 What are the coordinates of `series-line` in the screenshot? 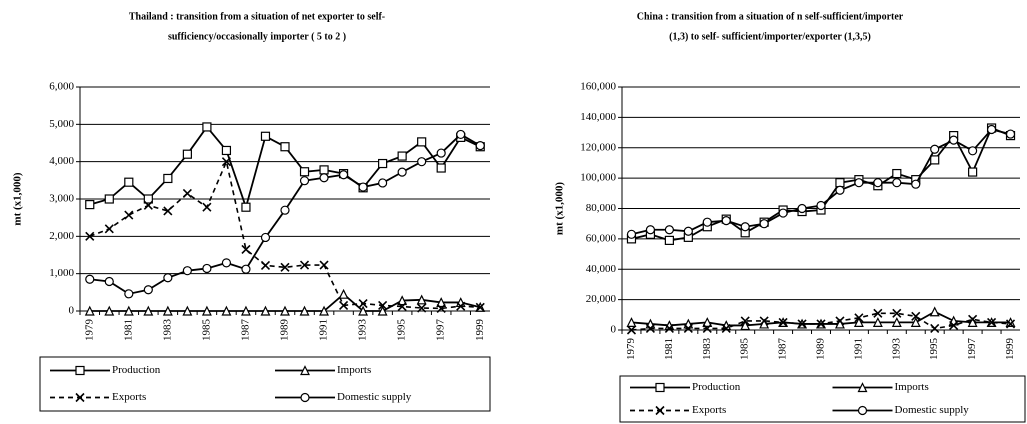 It's located at (821, 184).